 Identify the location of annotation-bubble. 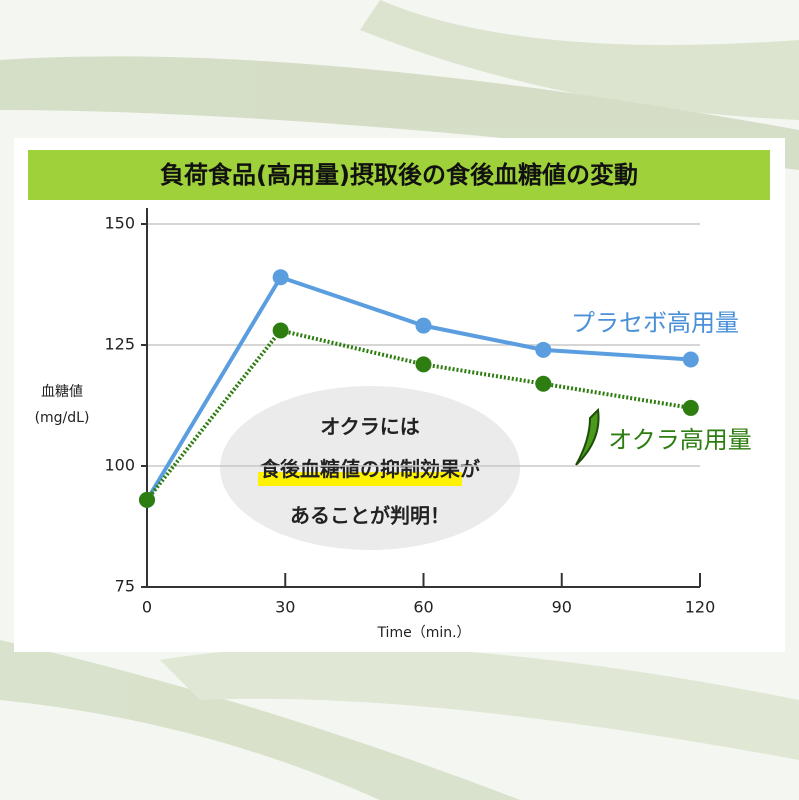
(370, 468).